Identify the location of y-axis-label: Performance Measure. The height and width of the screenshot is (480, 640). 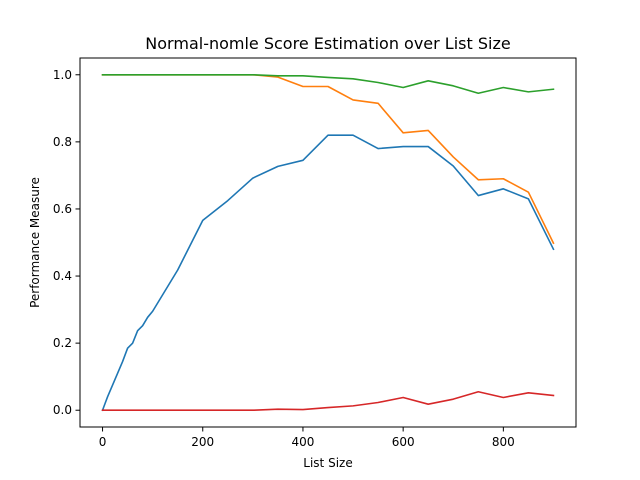
(35, 242).